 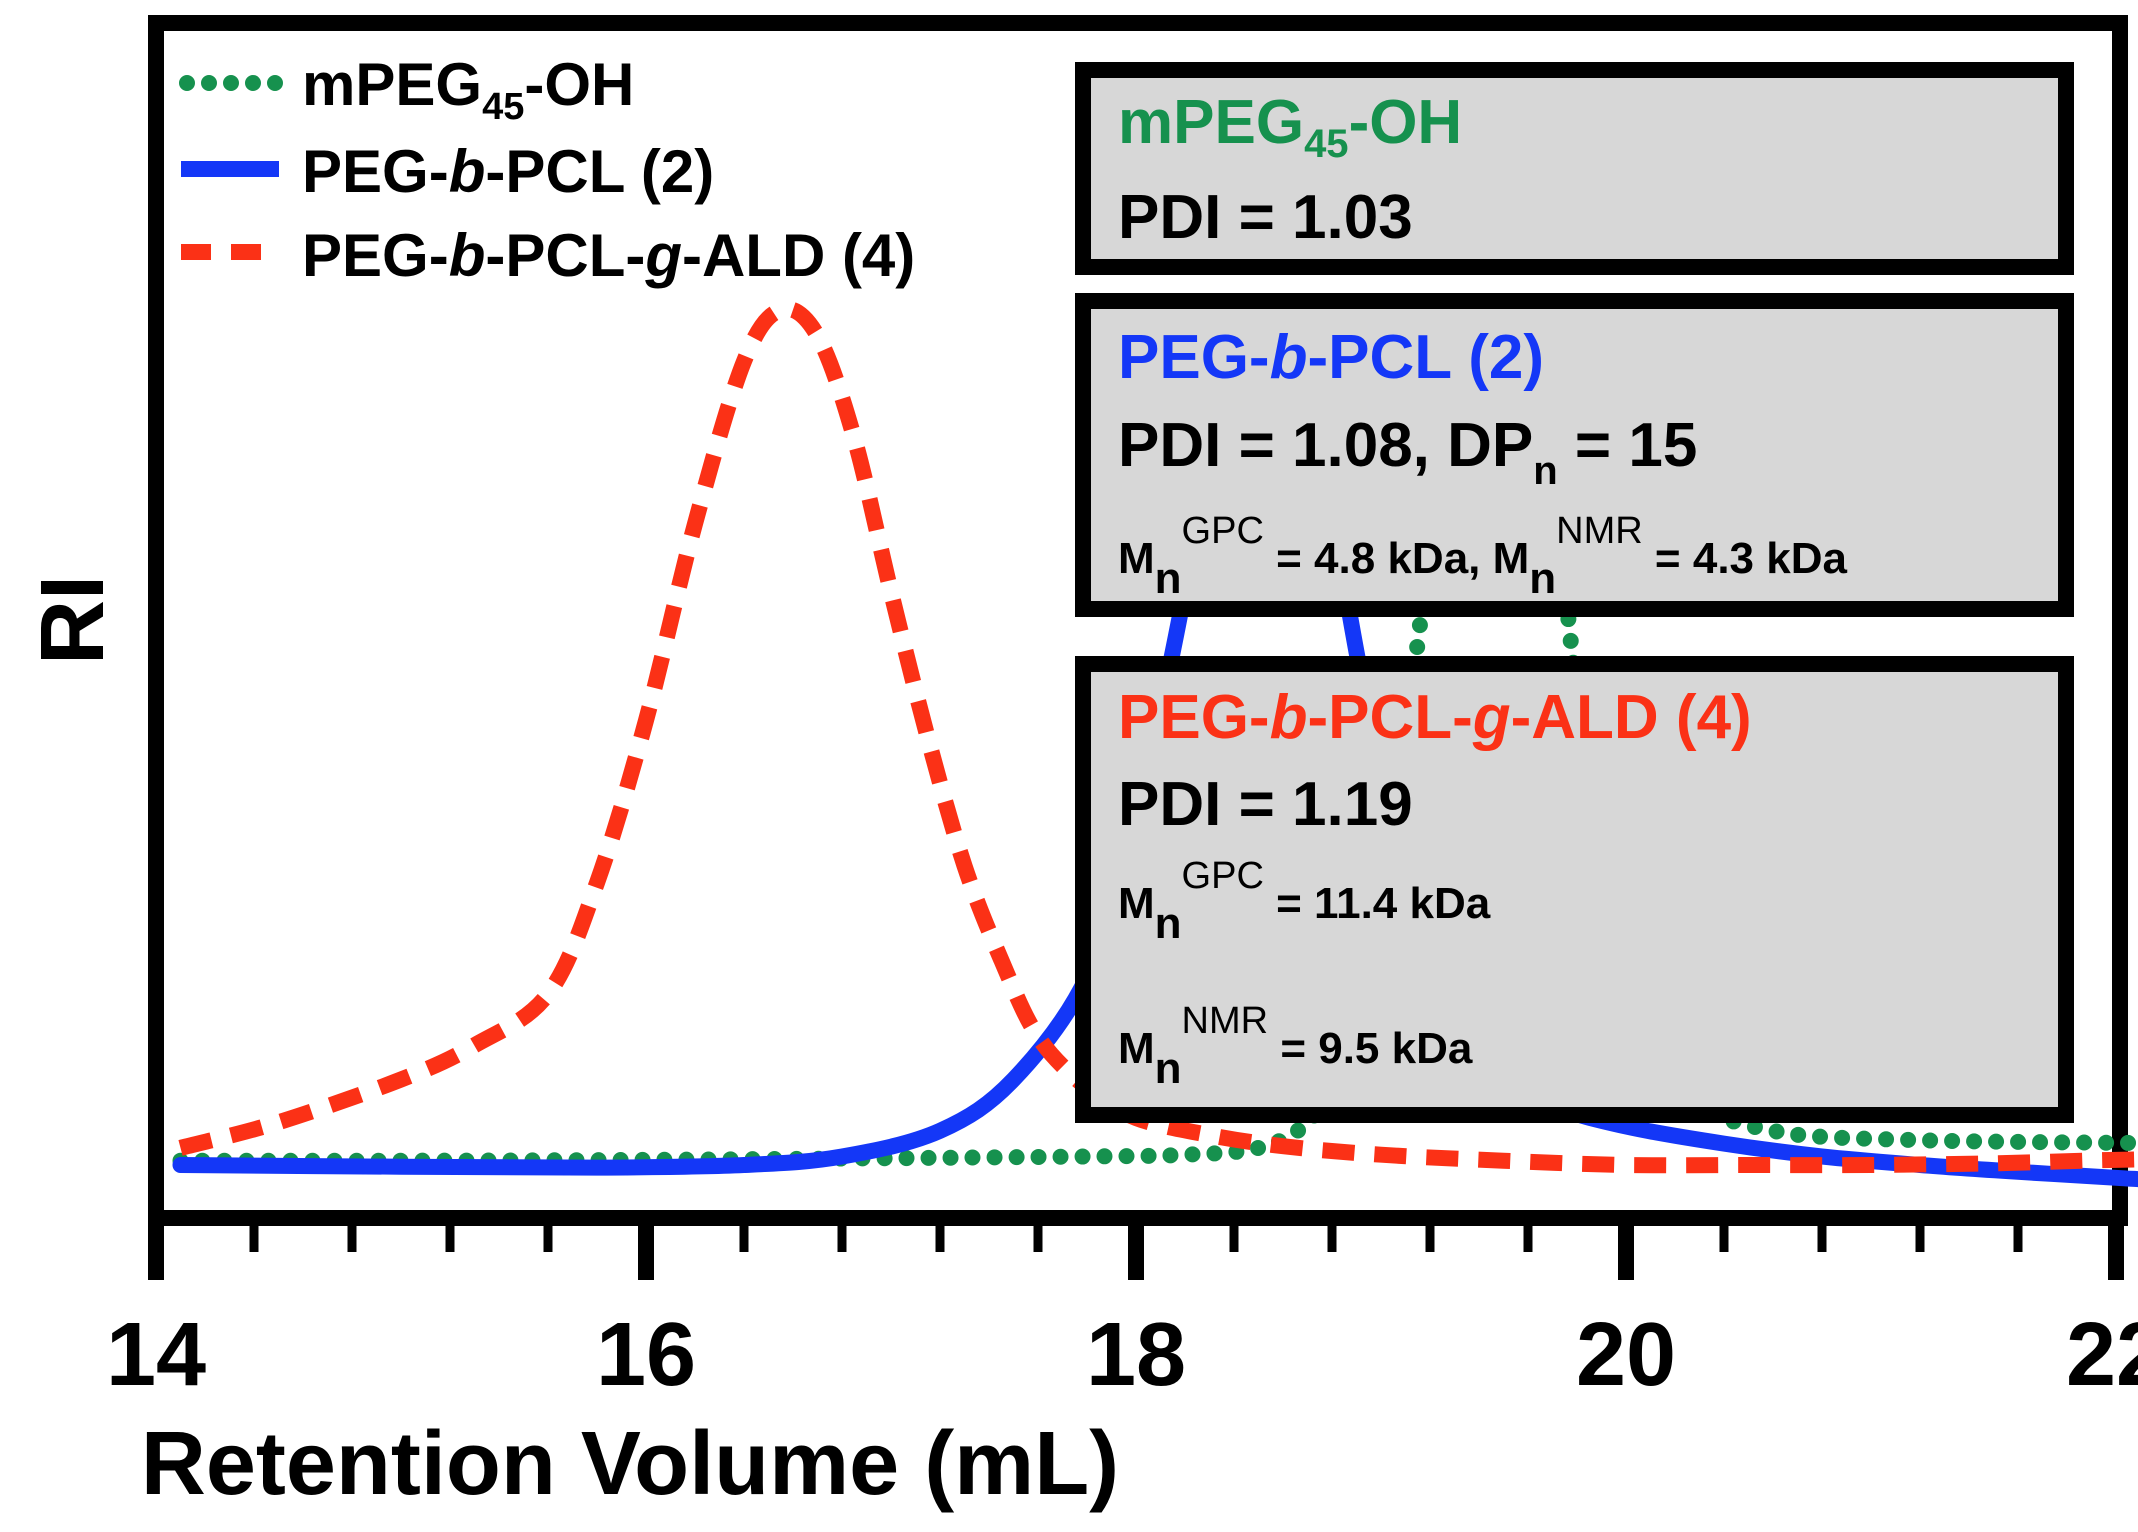 I want to click on tick-label-16: 16, so click(x=646, y=1355).